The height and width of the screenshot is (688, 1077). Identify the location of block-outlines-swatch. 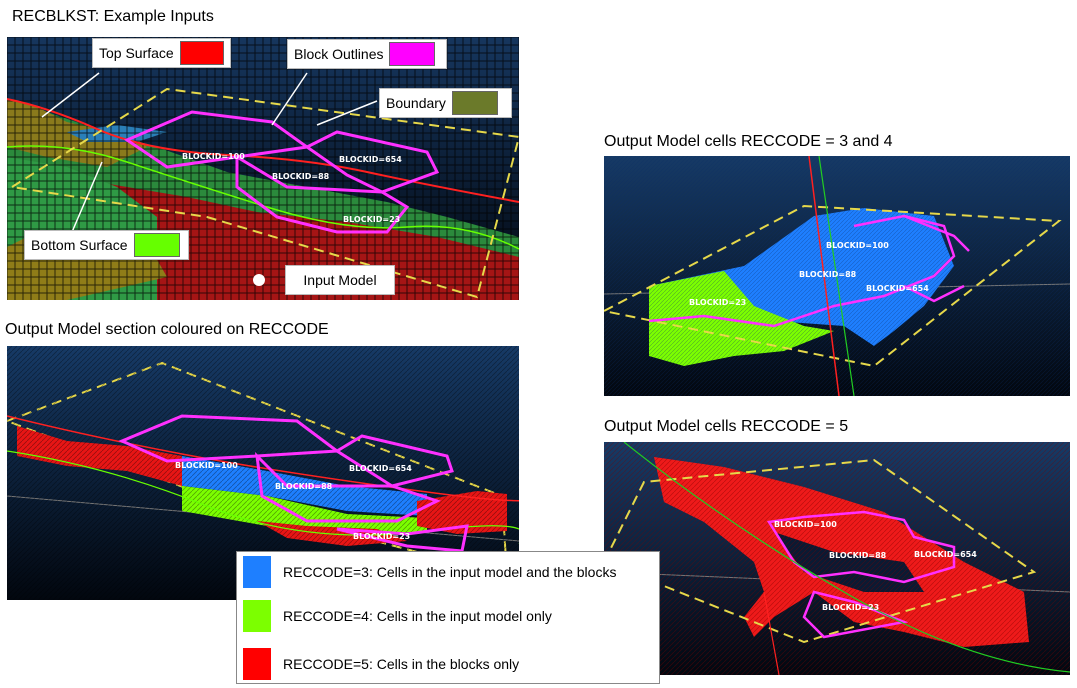
(412, 54).